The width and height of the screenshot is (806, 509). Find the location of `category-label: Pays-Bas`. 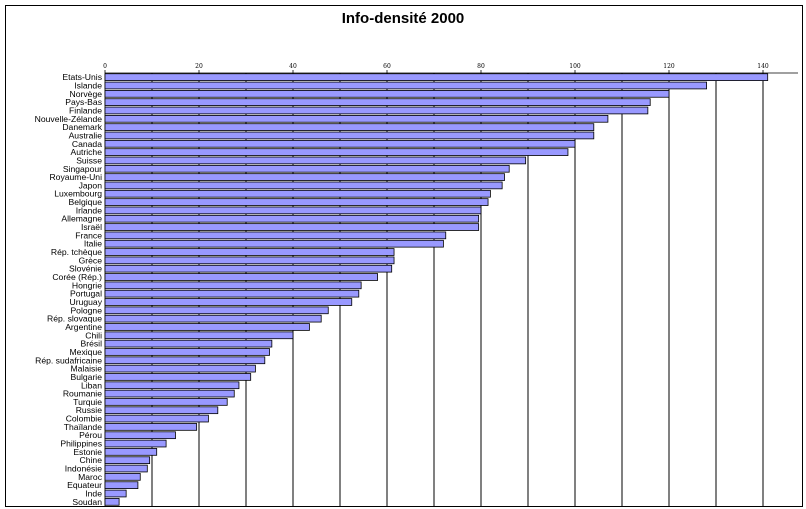

category-label: Pays-Bas is located at coordinates (83, 102).